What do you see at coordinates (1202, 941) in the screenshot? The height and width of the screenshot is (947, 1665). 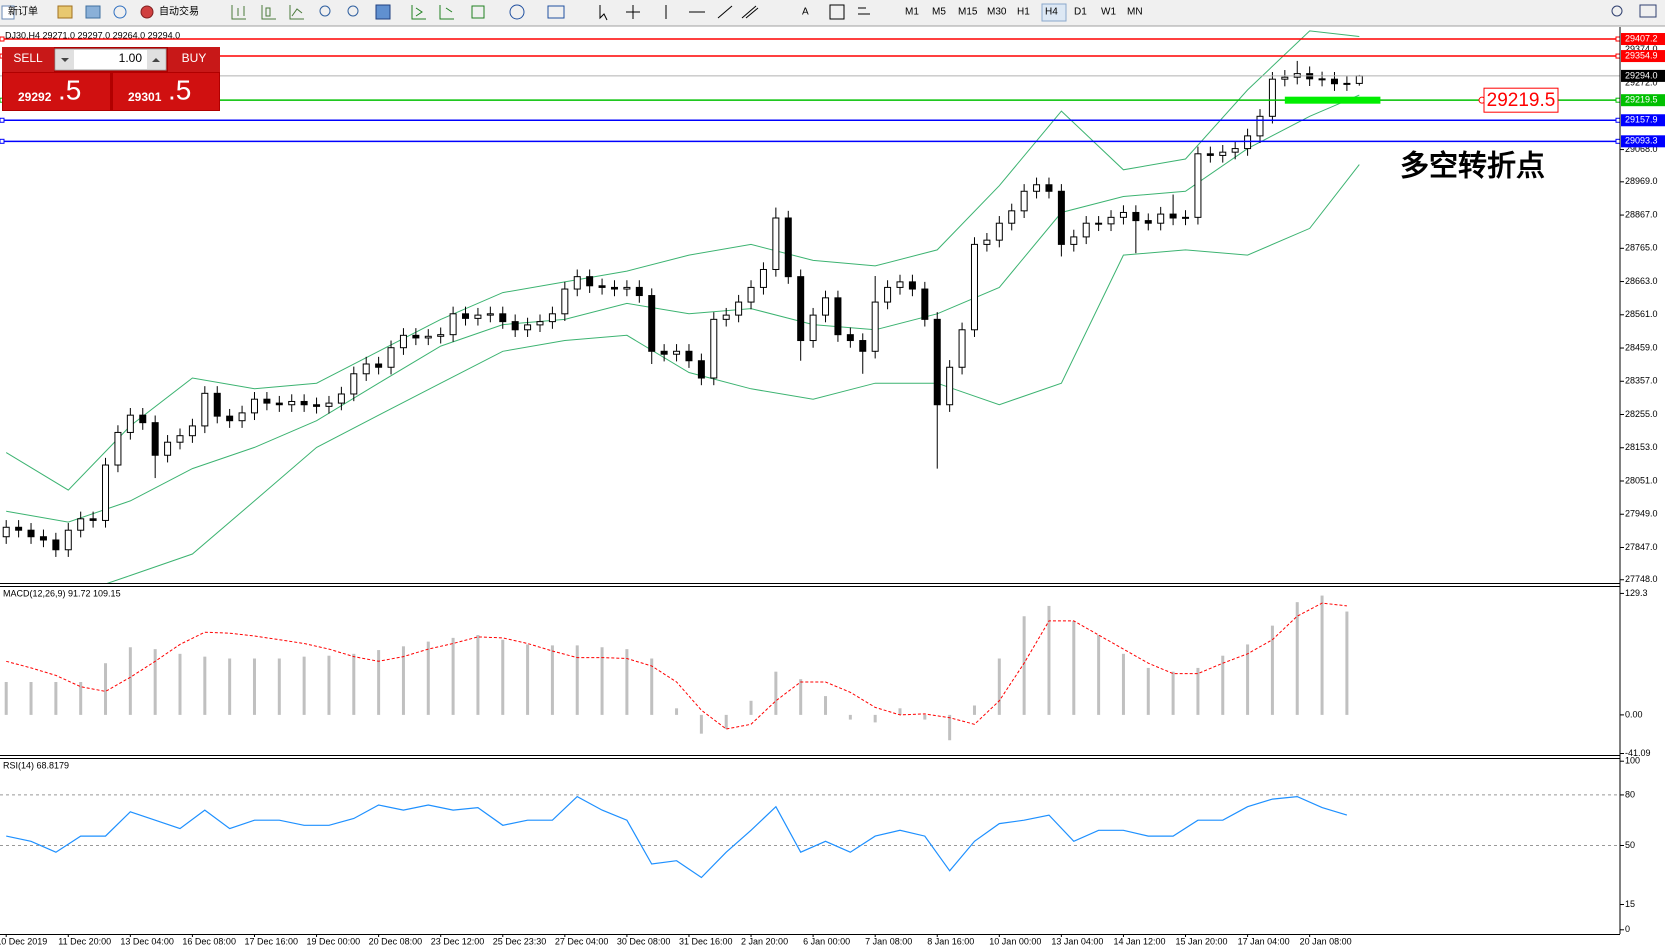 I see `x-tick-label: 15 Jan 20:00` at bounding box center [1202, 941].